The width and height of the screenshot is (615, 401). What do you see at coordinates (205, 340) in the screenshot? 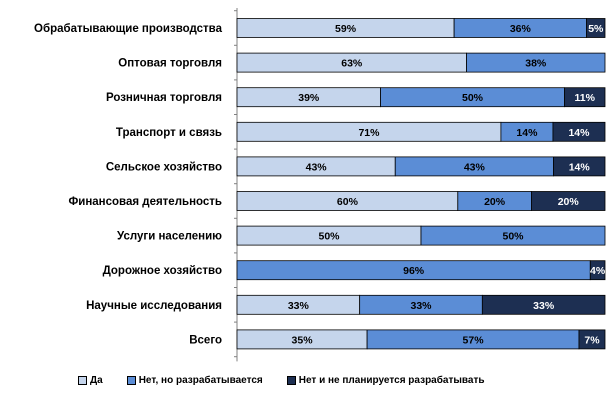
I see `category-label: Всего` at bounding box center [205, 340].